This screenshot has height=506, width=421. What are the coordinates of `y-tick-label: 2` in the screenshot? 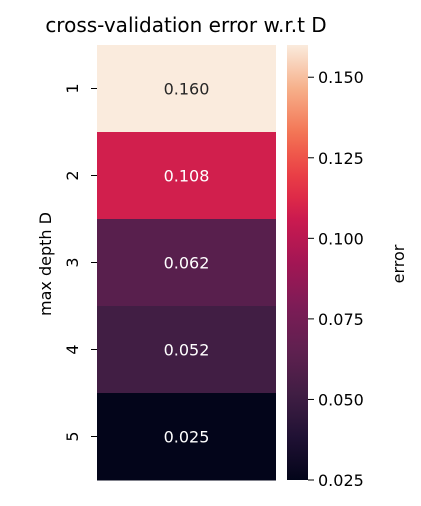 It's located at (72, 175).